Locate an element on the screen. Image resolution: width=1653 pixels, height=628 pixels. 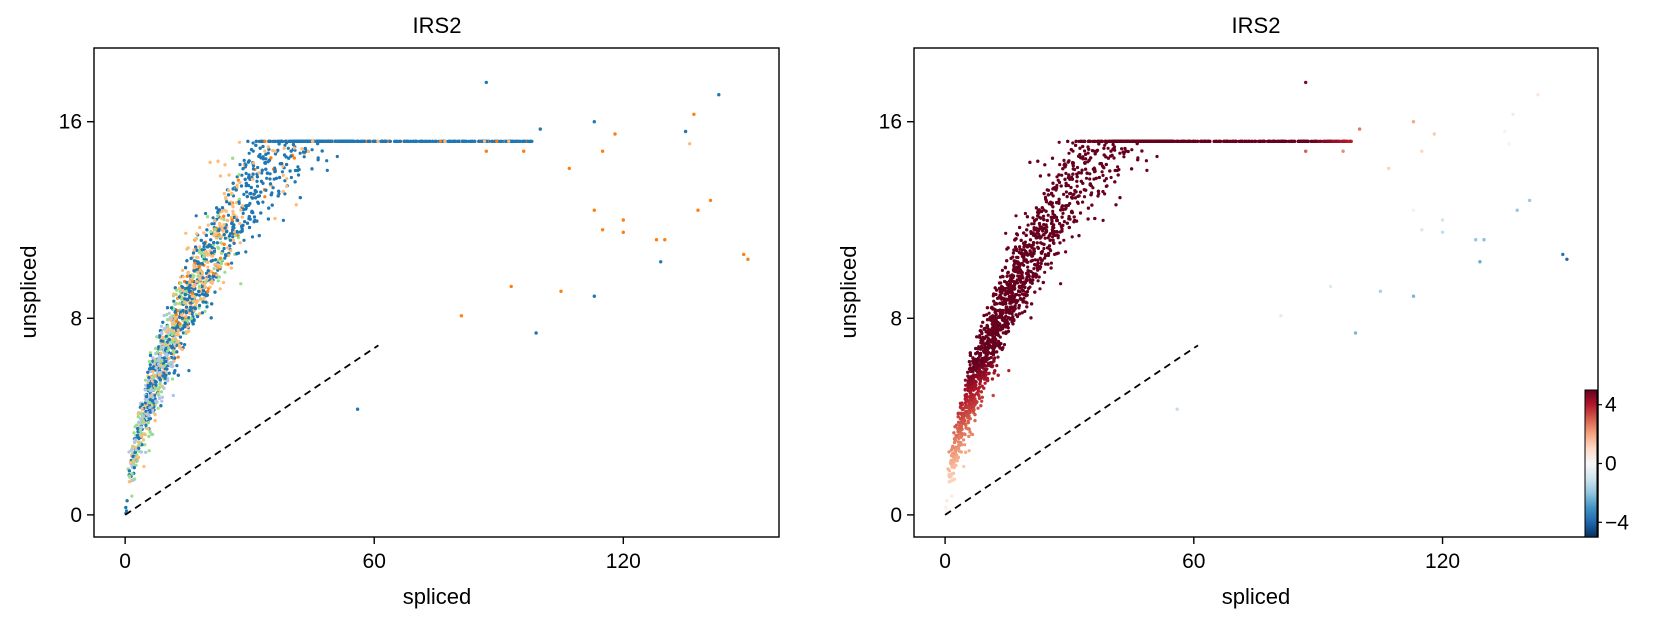
outlier-point is located at coordinates (710, 200).